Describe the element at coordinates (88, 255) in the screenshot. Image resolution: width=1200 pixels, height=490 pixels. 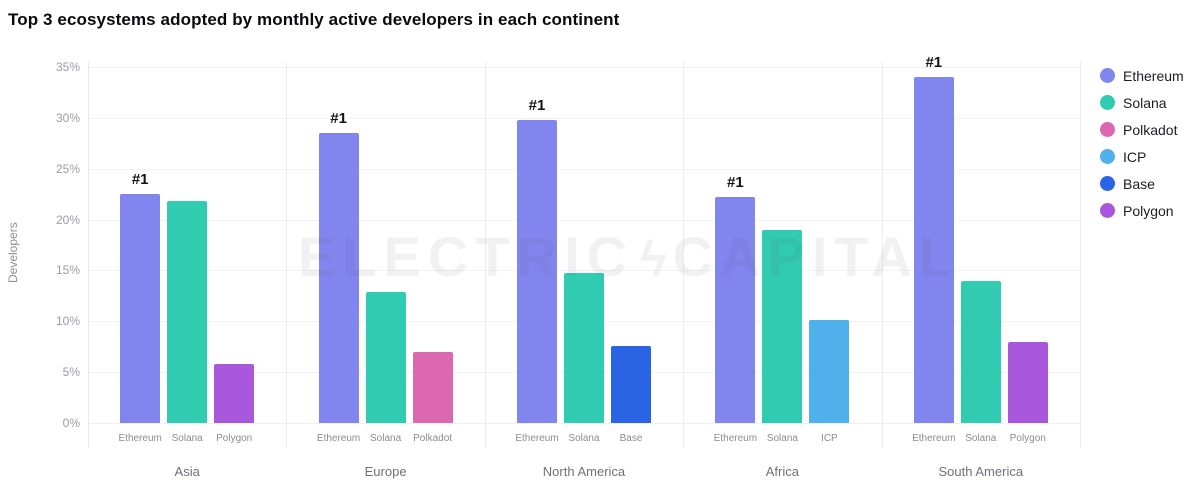
I see `y-axis-line` at that location.